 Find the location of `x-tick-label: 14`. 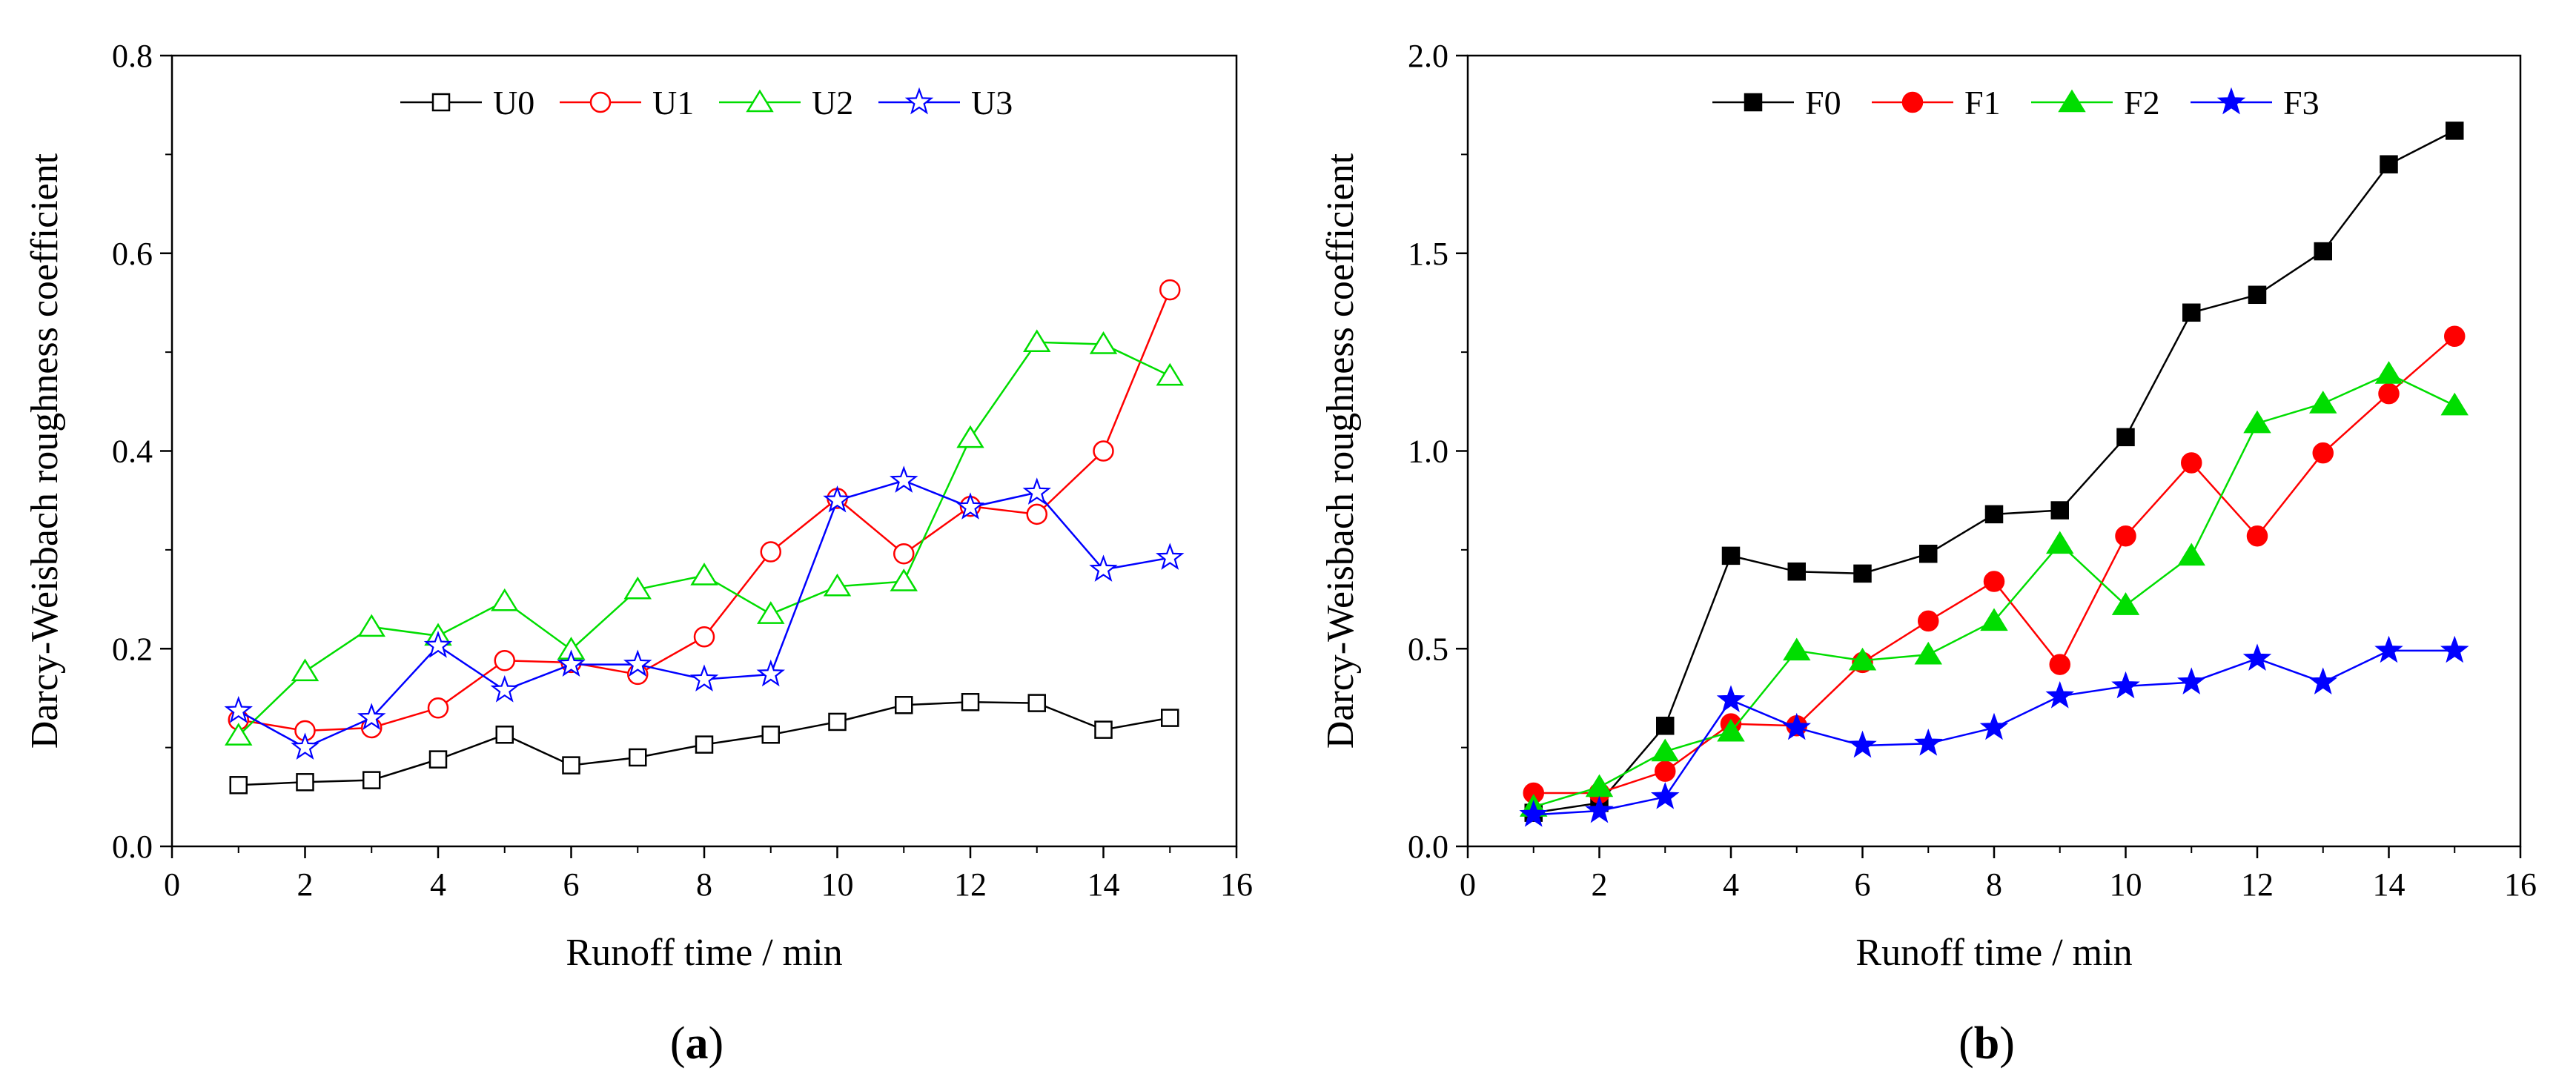

x-tick-label: 14 is located at coordinates (1103, 884).